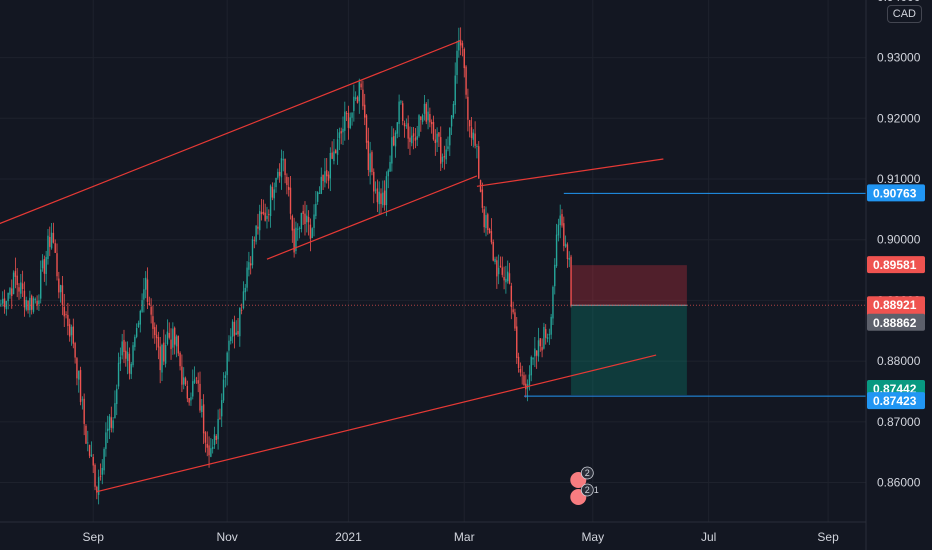 The height and width of the screenshot is (550, 932). What do you see at coordinates (899, 118) in the screenshot?
I see `price-tick-label: 0.92000` at bounding box center [899, 118].